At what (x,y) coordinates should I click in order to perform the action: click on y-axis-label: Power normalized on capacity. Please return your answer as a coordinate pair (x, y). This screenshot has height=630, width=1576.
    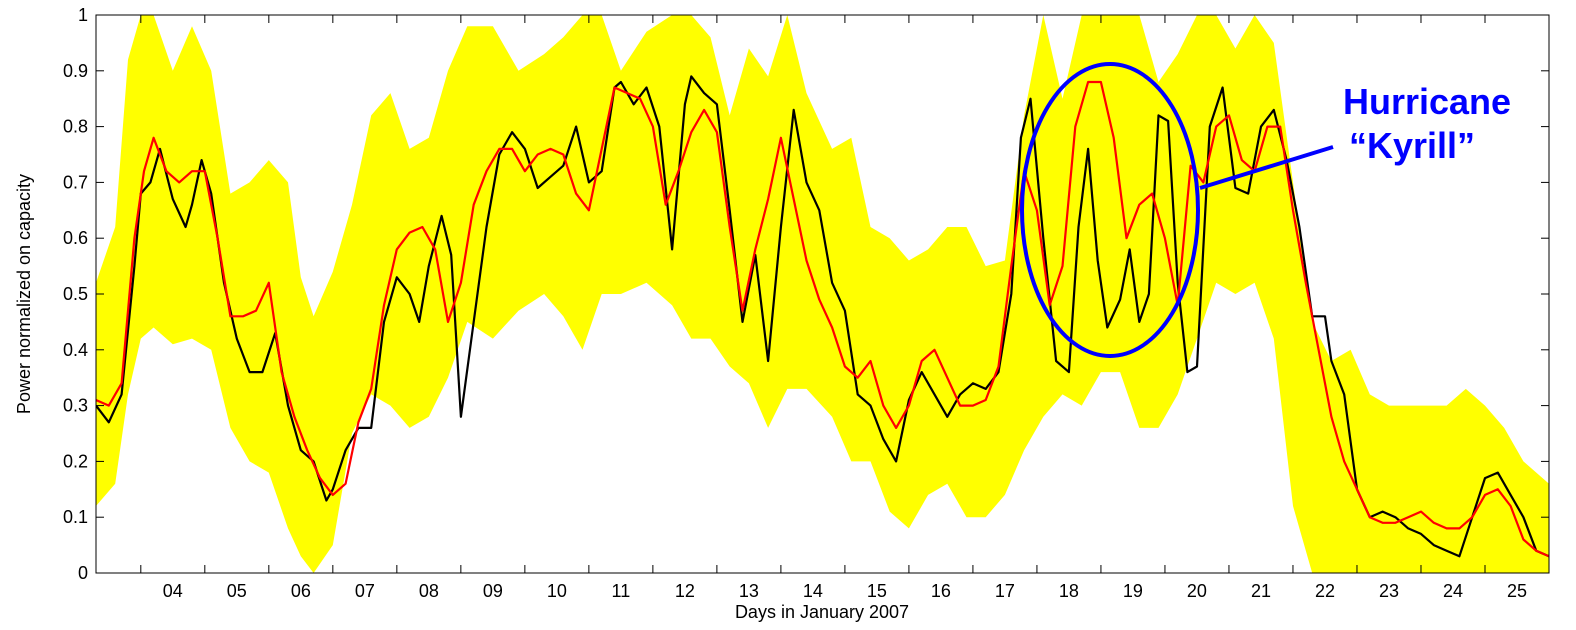
    Looking at the image, I should click on (24, 294).